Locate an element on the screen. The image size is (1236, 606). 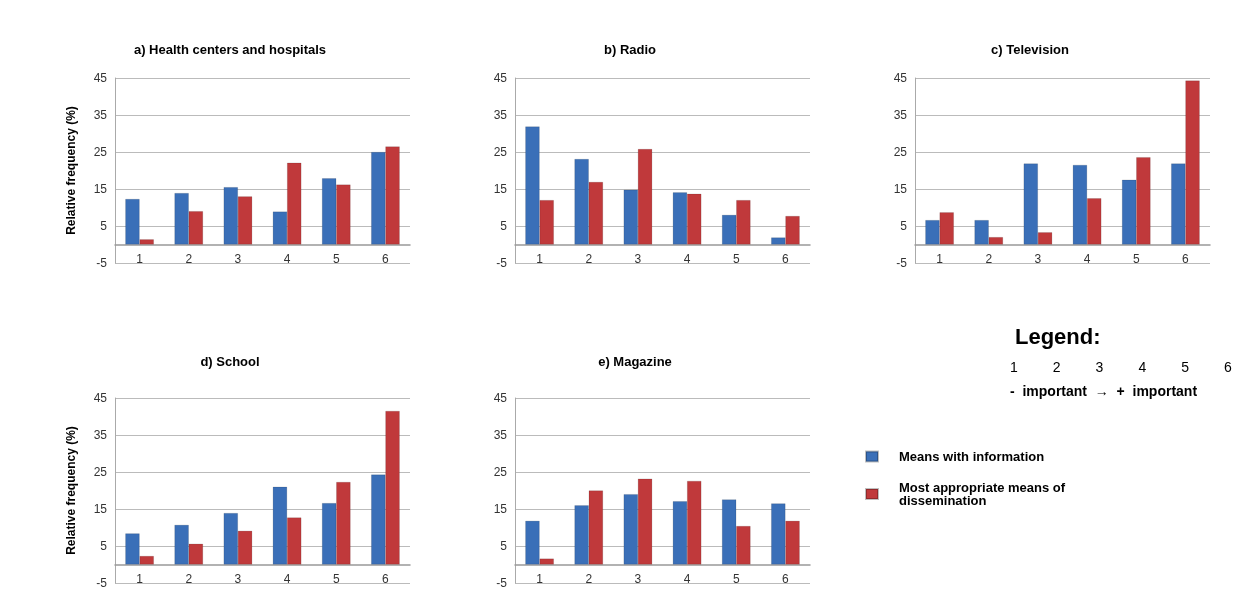
chart-title: d) School is located at coordinates (230, 361).